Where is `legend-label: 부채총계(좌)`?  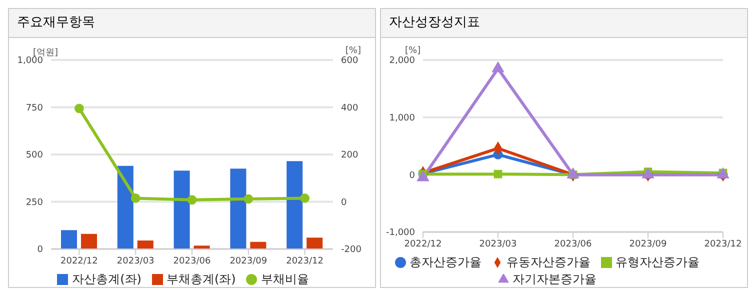
legend-label: 부채총계(좌) is located at coordinates (201, 279).